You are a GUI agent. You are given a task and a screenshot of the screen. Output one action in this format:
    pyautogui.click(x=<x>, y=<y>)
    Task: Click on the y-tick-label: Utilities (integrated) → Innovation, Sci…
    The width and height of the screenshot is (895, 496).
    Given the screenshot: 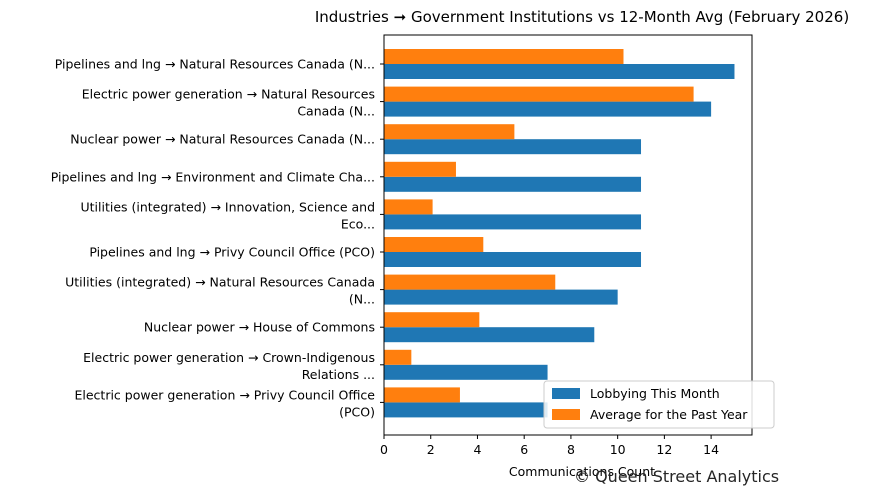 What is the action you would take?
    pyautogui.click(x=227, y=215)
    